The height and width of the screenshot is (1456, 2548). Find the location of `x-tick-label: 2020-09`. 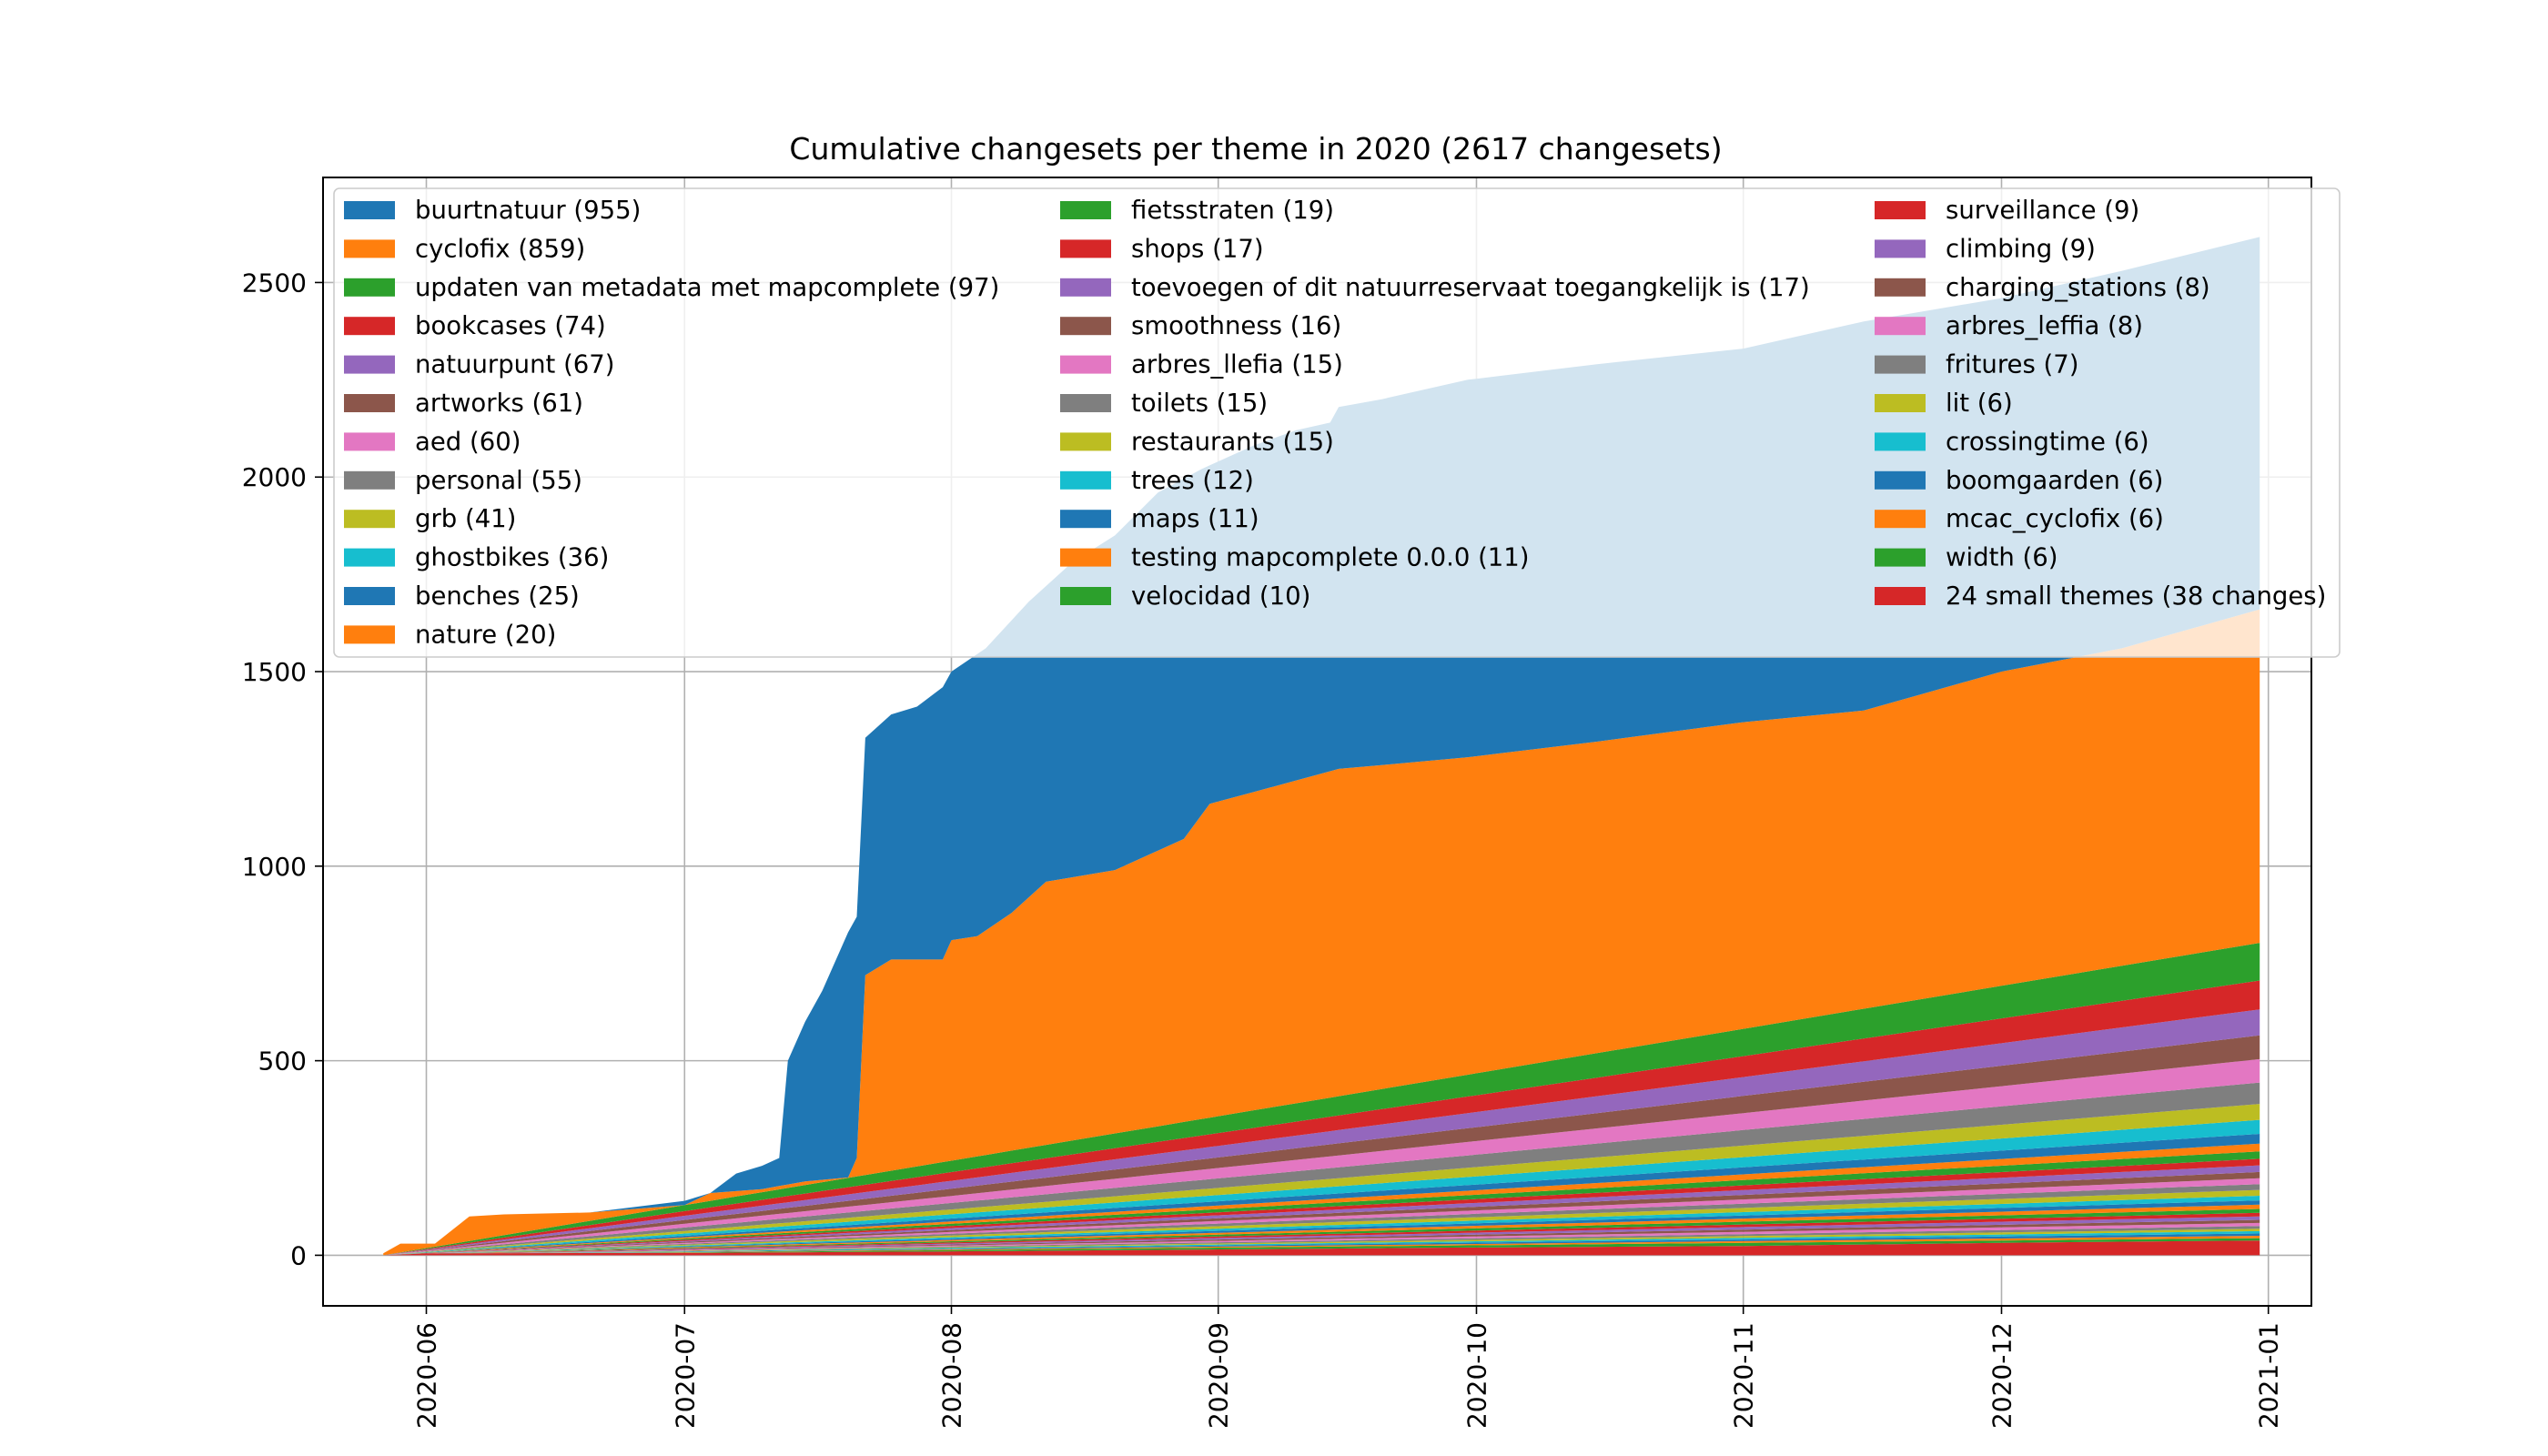

x-tick-label: 2020-09 is located at coordinates (1219, 1376).